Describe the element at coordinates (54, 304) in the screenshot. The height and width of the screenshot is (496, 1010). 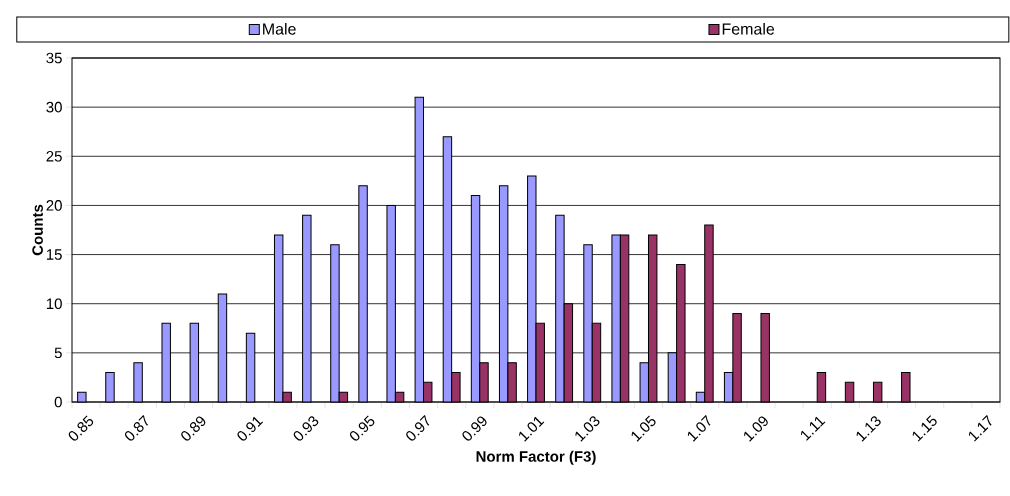
I see `y-tick-label: 10` at that location.